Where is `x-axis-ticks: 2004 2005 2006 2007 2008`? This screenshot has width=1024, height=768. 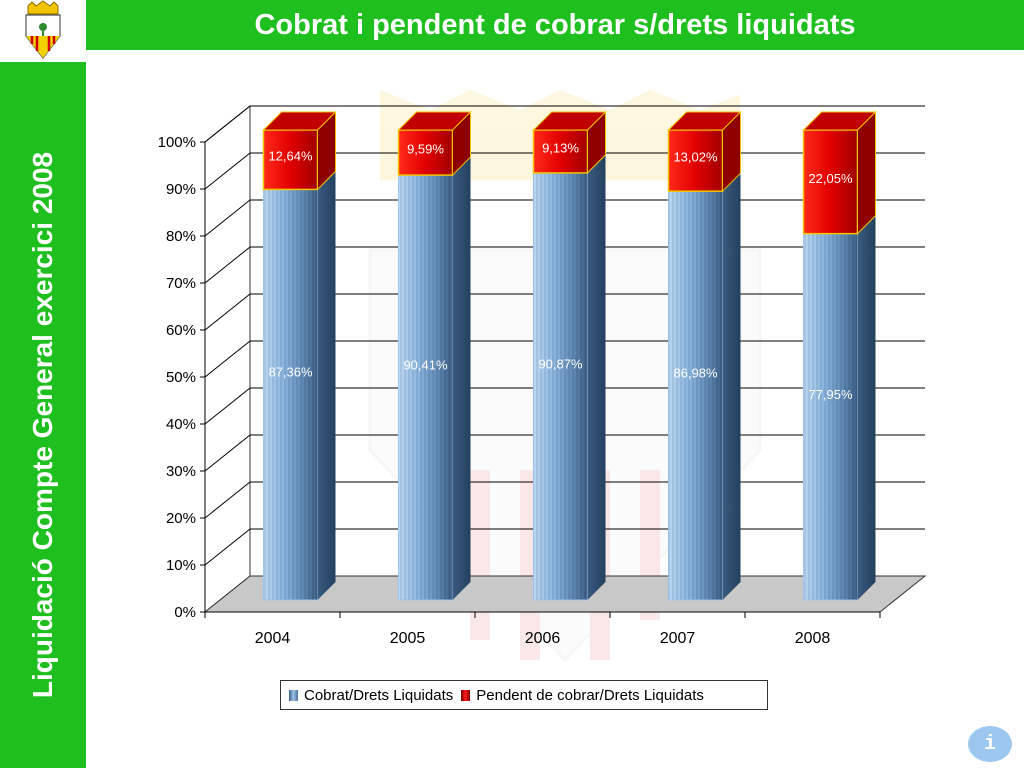 x-axis-ticks: 2004 2005 2006 2007 2008 is located at coordinates (542, 629).